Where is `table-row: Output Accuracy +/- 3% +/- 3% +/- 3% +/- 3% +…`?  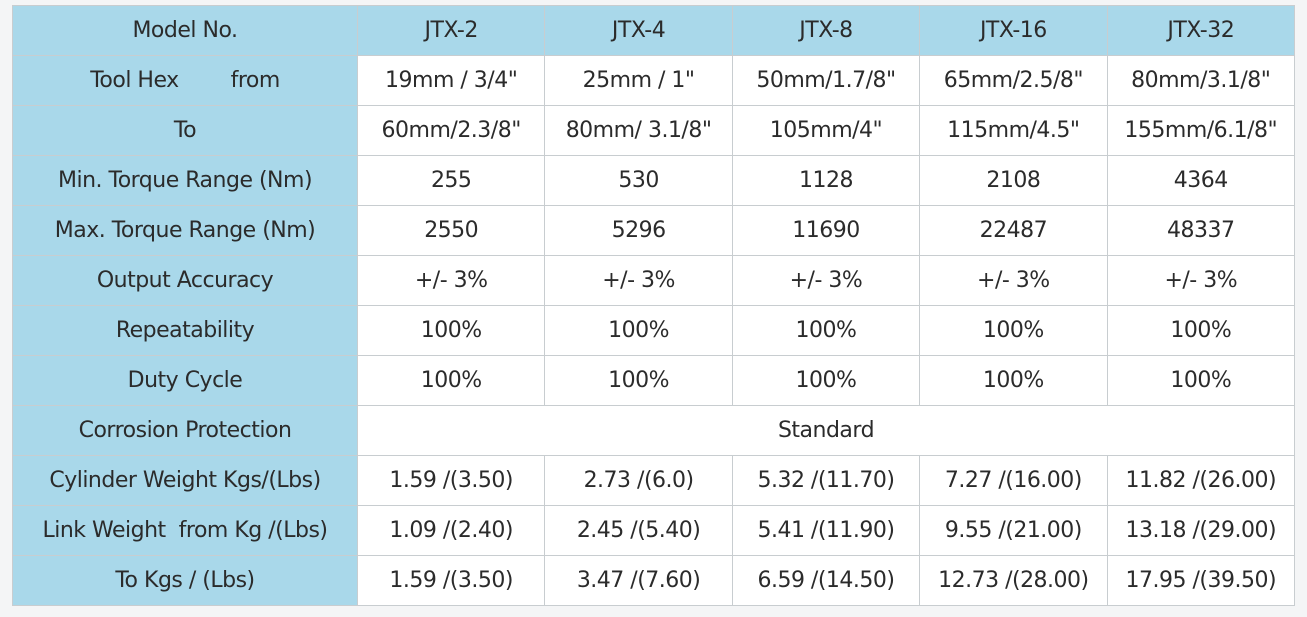 table-row: Output Accuracy +/- 3% +/- 3% +/- 3% +/- 3% +… is located at coordinates (654, 280).